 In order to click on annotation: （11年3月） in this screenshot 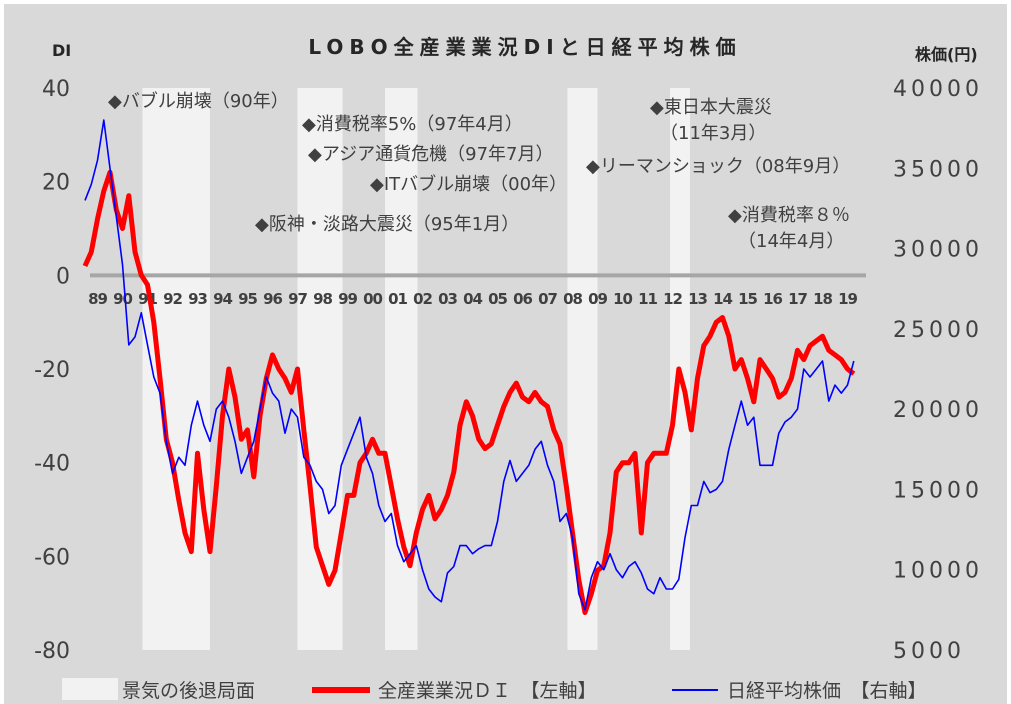, I will do `click(713, 133)`.